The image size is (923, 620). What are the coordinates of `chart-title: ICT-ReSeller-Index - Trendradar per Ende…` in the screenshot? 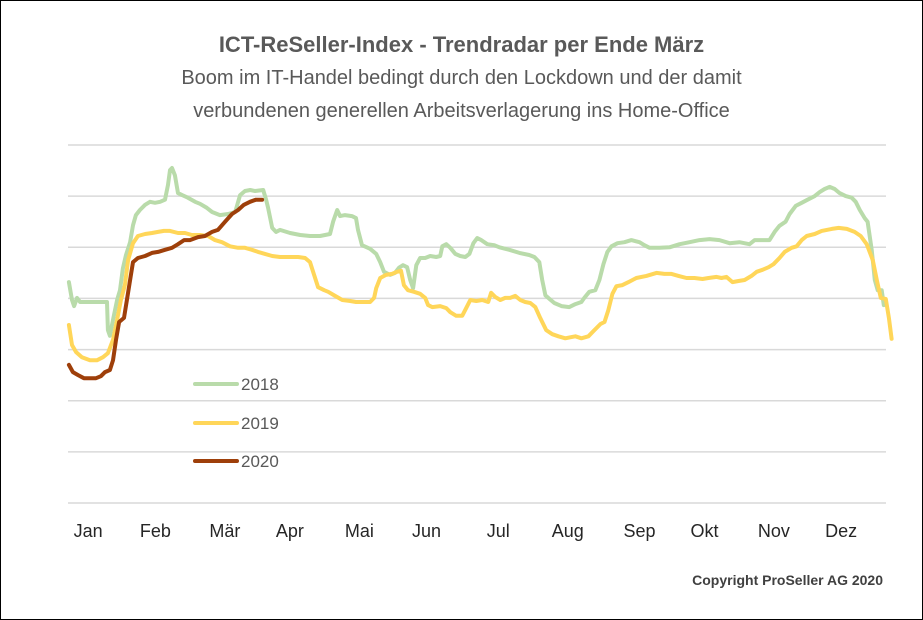 It's located at (461, 44).